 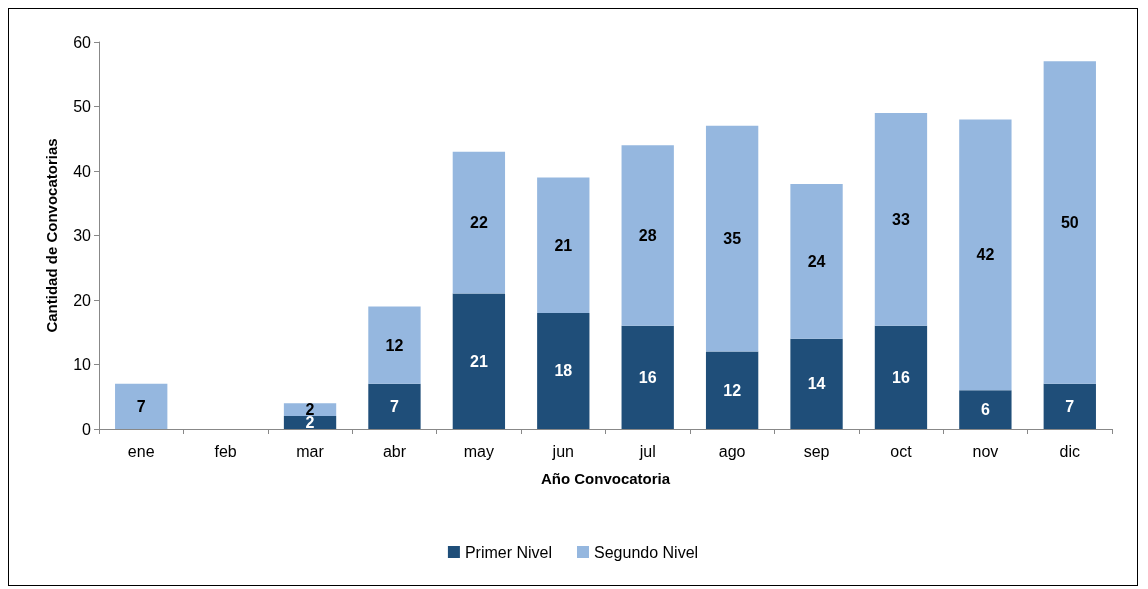 I want to click on data-label: 14, so click(x=816, y=384).